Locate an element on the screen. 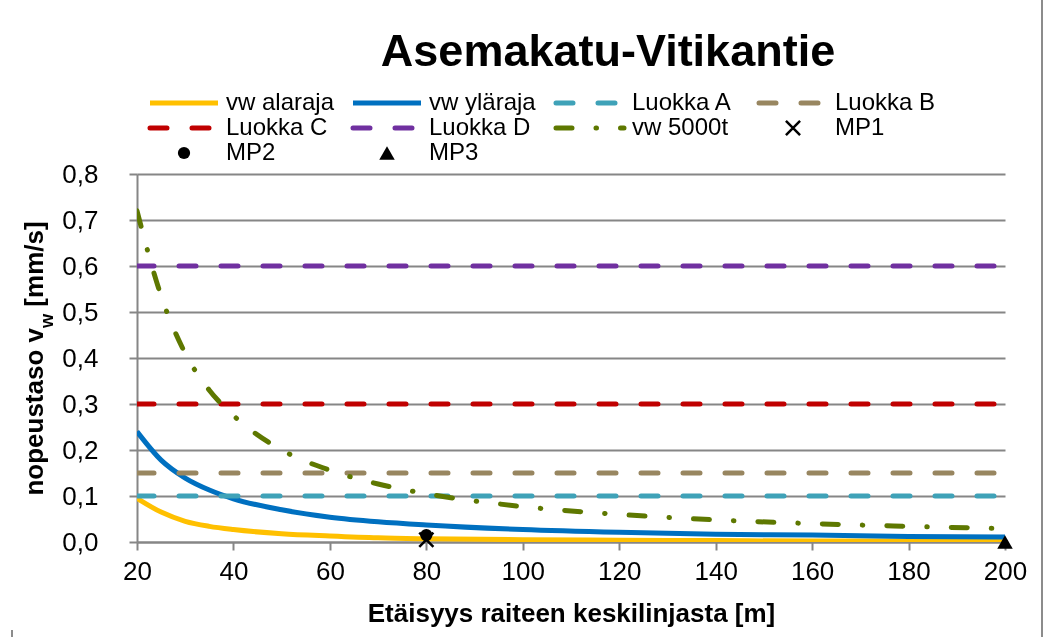 The image size is (1049, 637). legend-label: MP3 is located at coordinates (454, 151).